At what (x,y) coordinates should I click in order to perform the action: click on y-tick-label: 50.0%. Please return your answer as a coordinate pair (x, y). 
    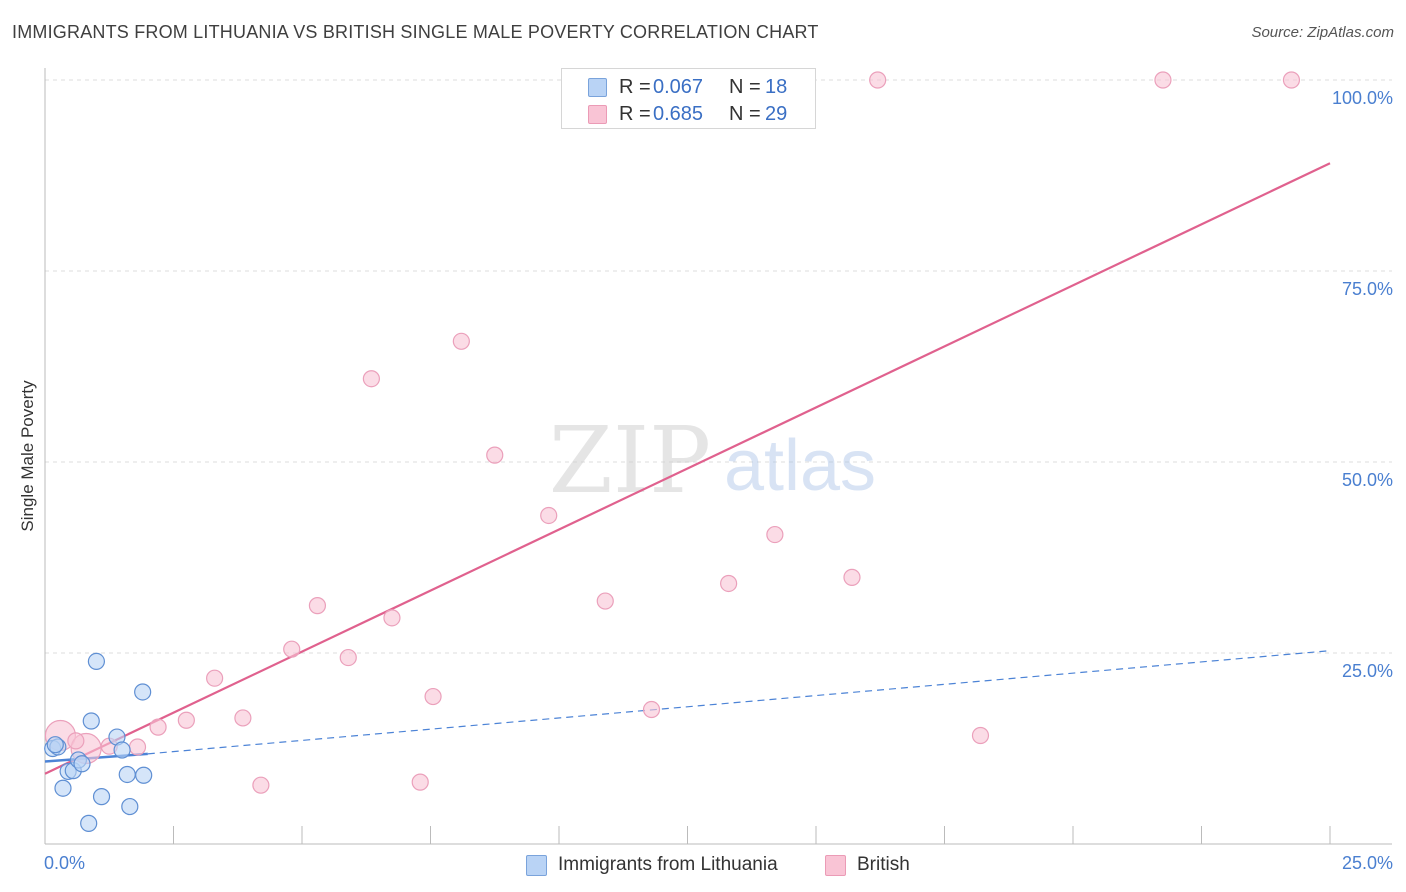
    Looking at the image, I should click on (1367, 480).